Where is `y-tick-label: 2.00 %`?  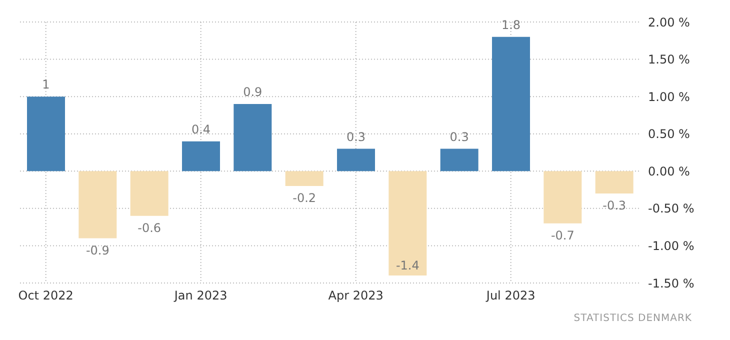 y-tick-label: 2.00 % is located at coordinates (669, 22).